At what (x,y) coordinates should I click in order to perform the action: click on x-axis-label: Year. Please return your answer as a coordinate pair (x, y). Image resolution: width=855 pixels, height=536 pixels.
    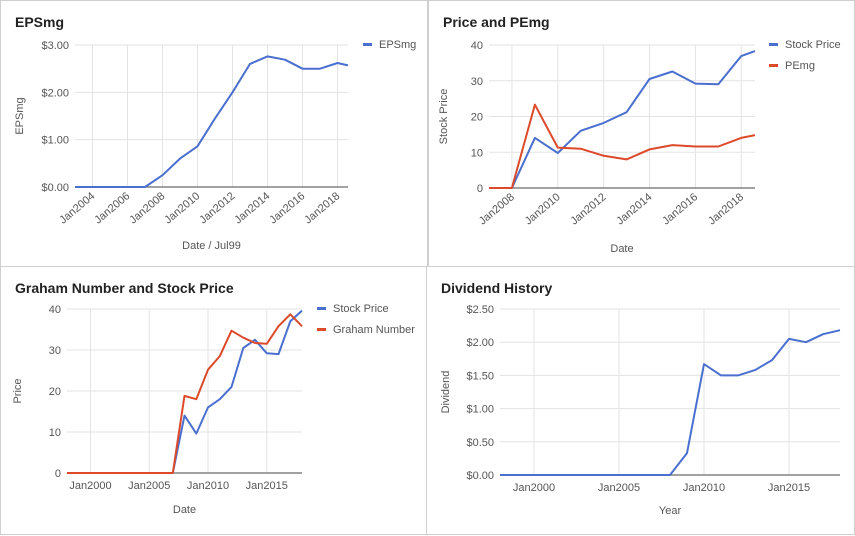
    Looking at the image, I should click on (670, 511).